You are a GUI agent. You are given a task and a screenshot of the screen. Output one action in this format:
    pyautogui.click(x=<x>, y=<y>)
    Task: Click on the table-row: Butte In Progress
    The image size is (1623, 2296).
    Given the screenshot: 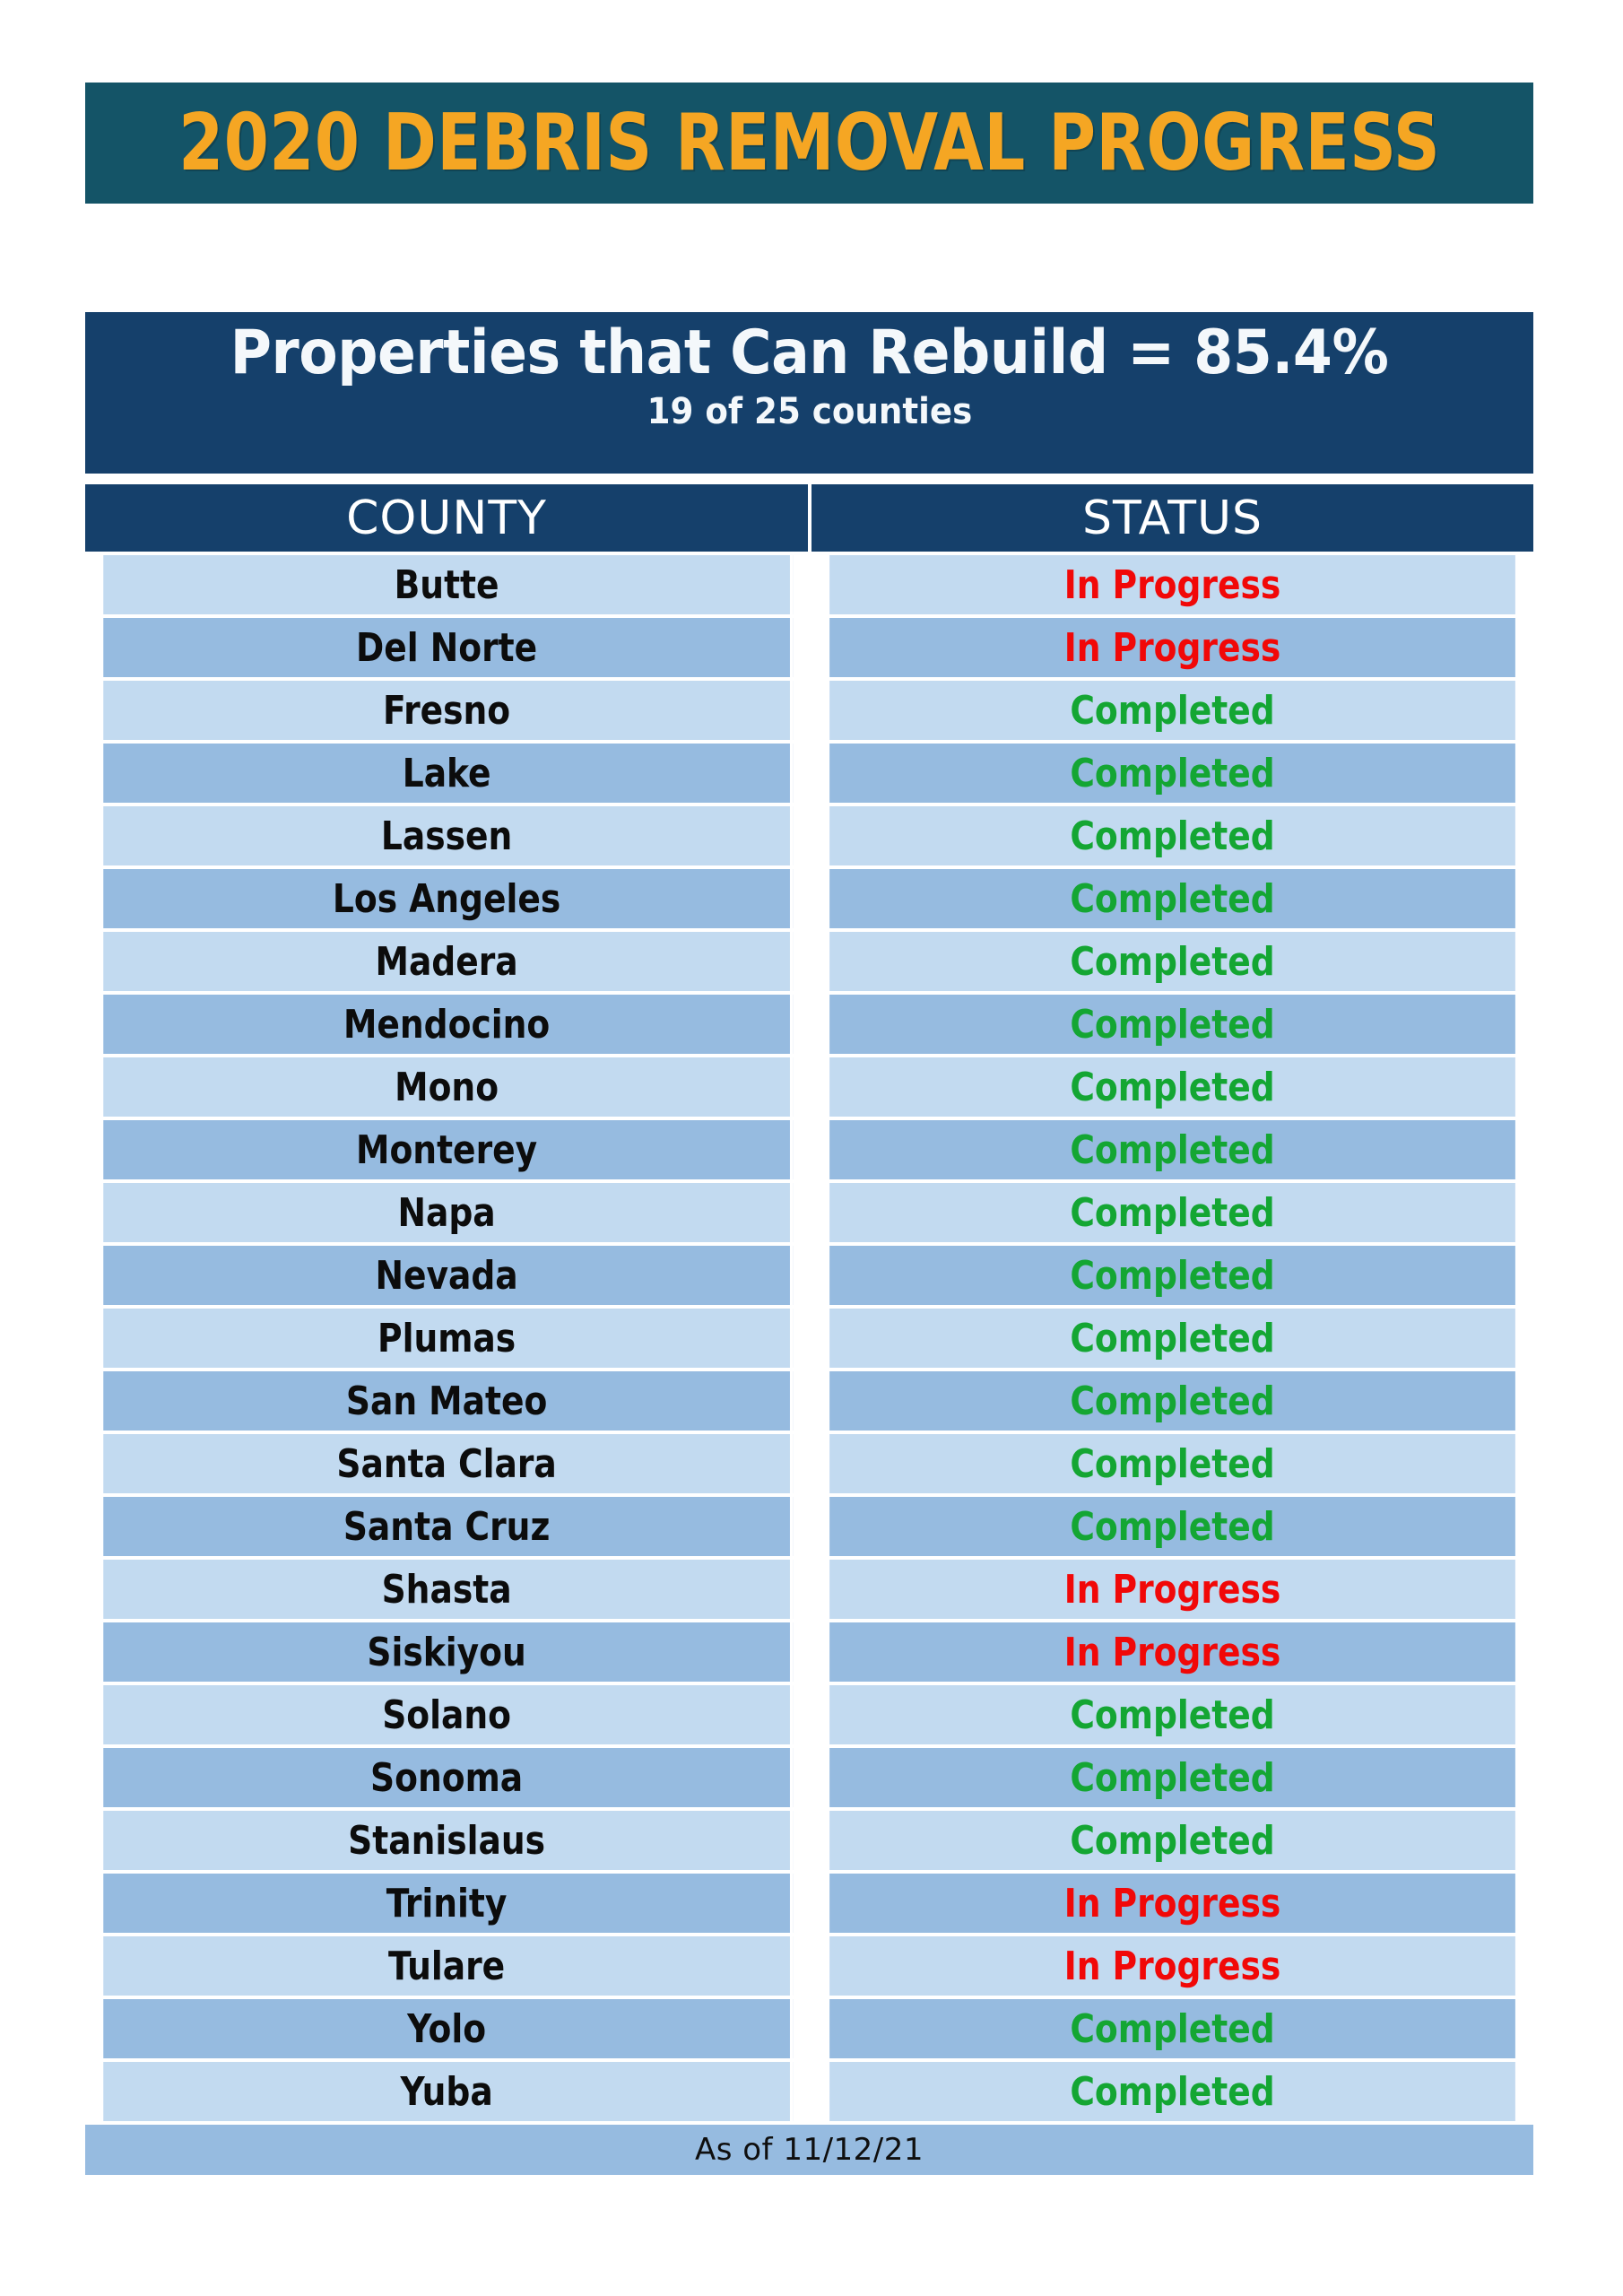 What is the action you would take?
    pyautogui.click(x=809, y=584)
    